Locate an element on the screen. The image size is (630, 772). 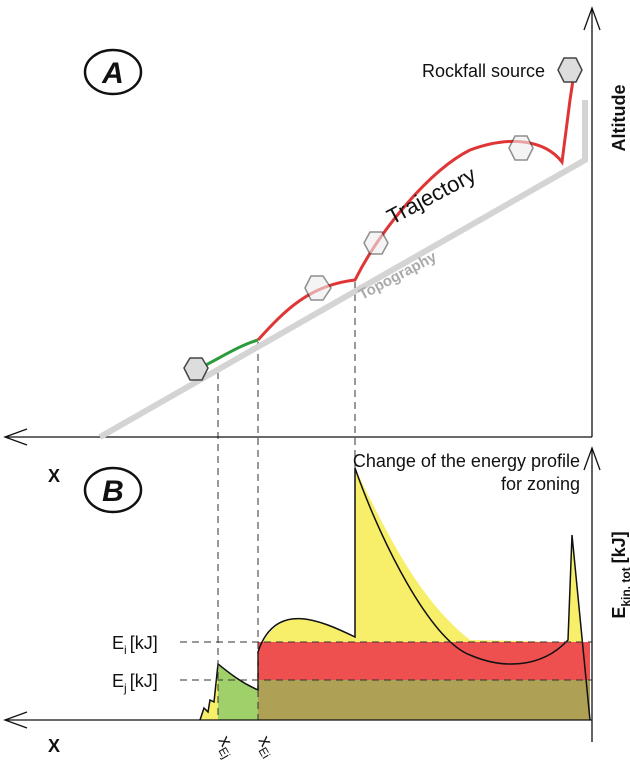
ej-label: Ej [kJ] is located at coordinates (135, 683).